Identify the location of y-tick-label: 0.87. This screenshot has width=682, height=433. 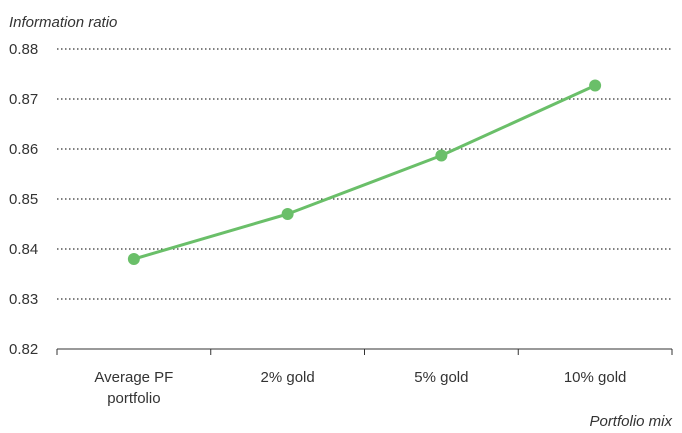
(23, 99).